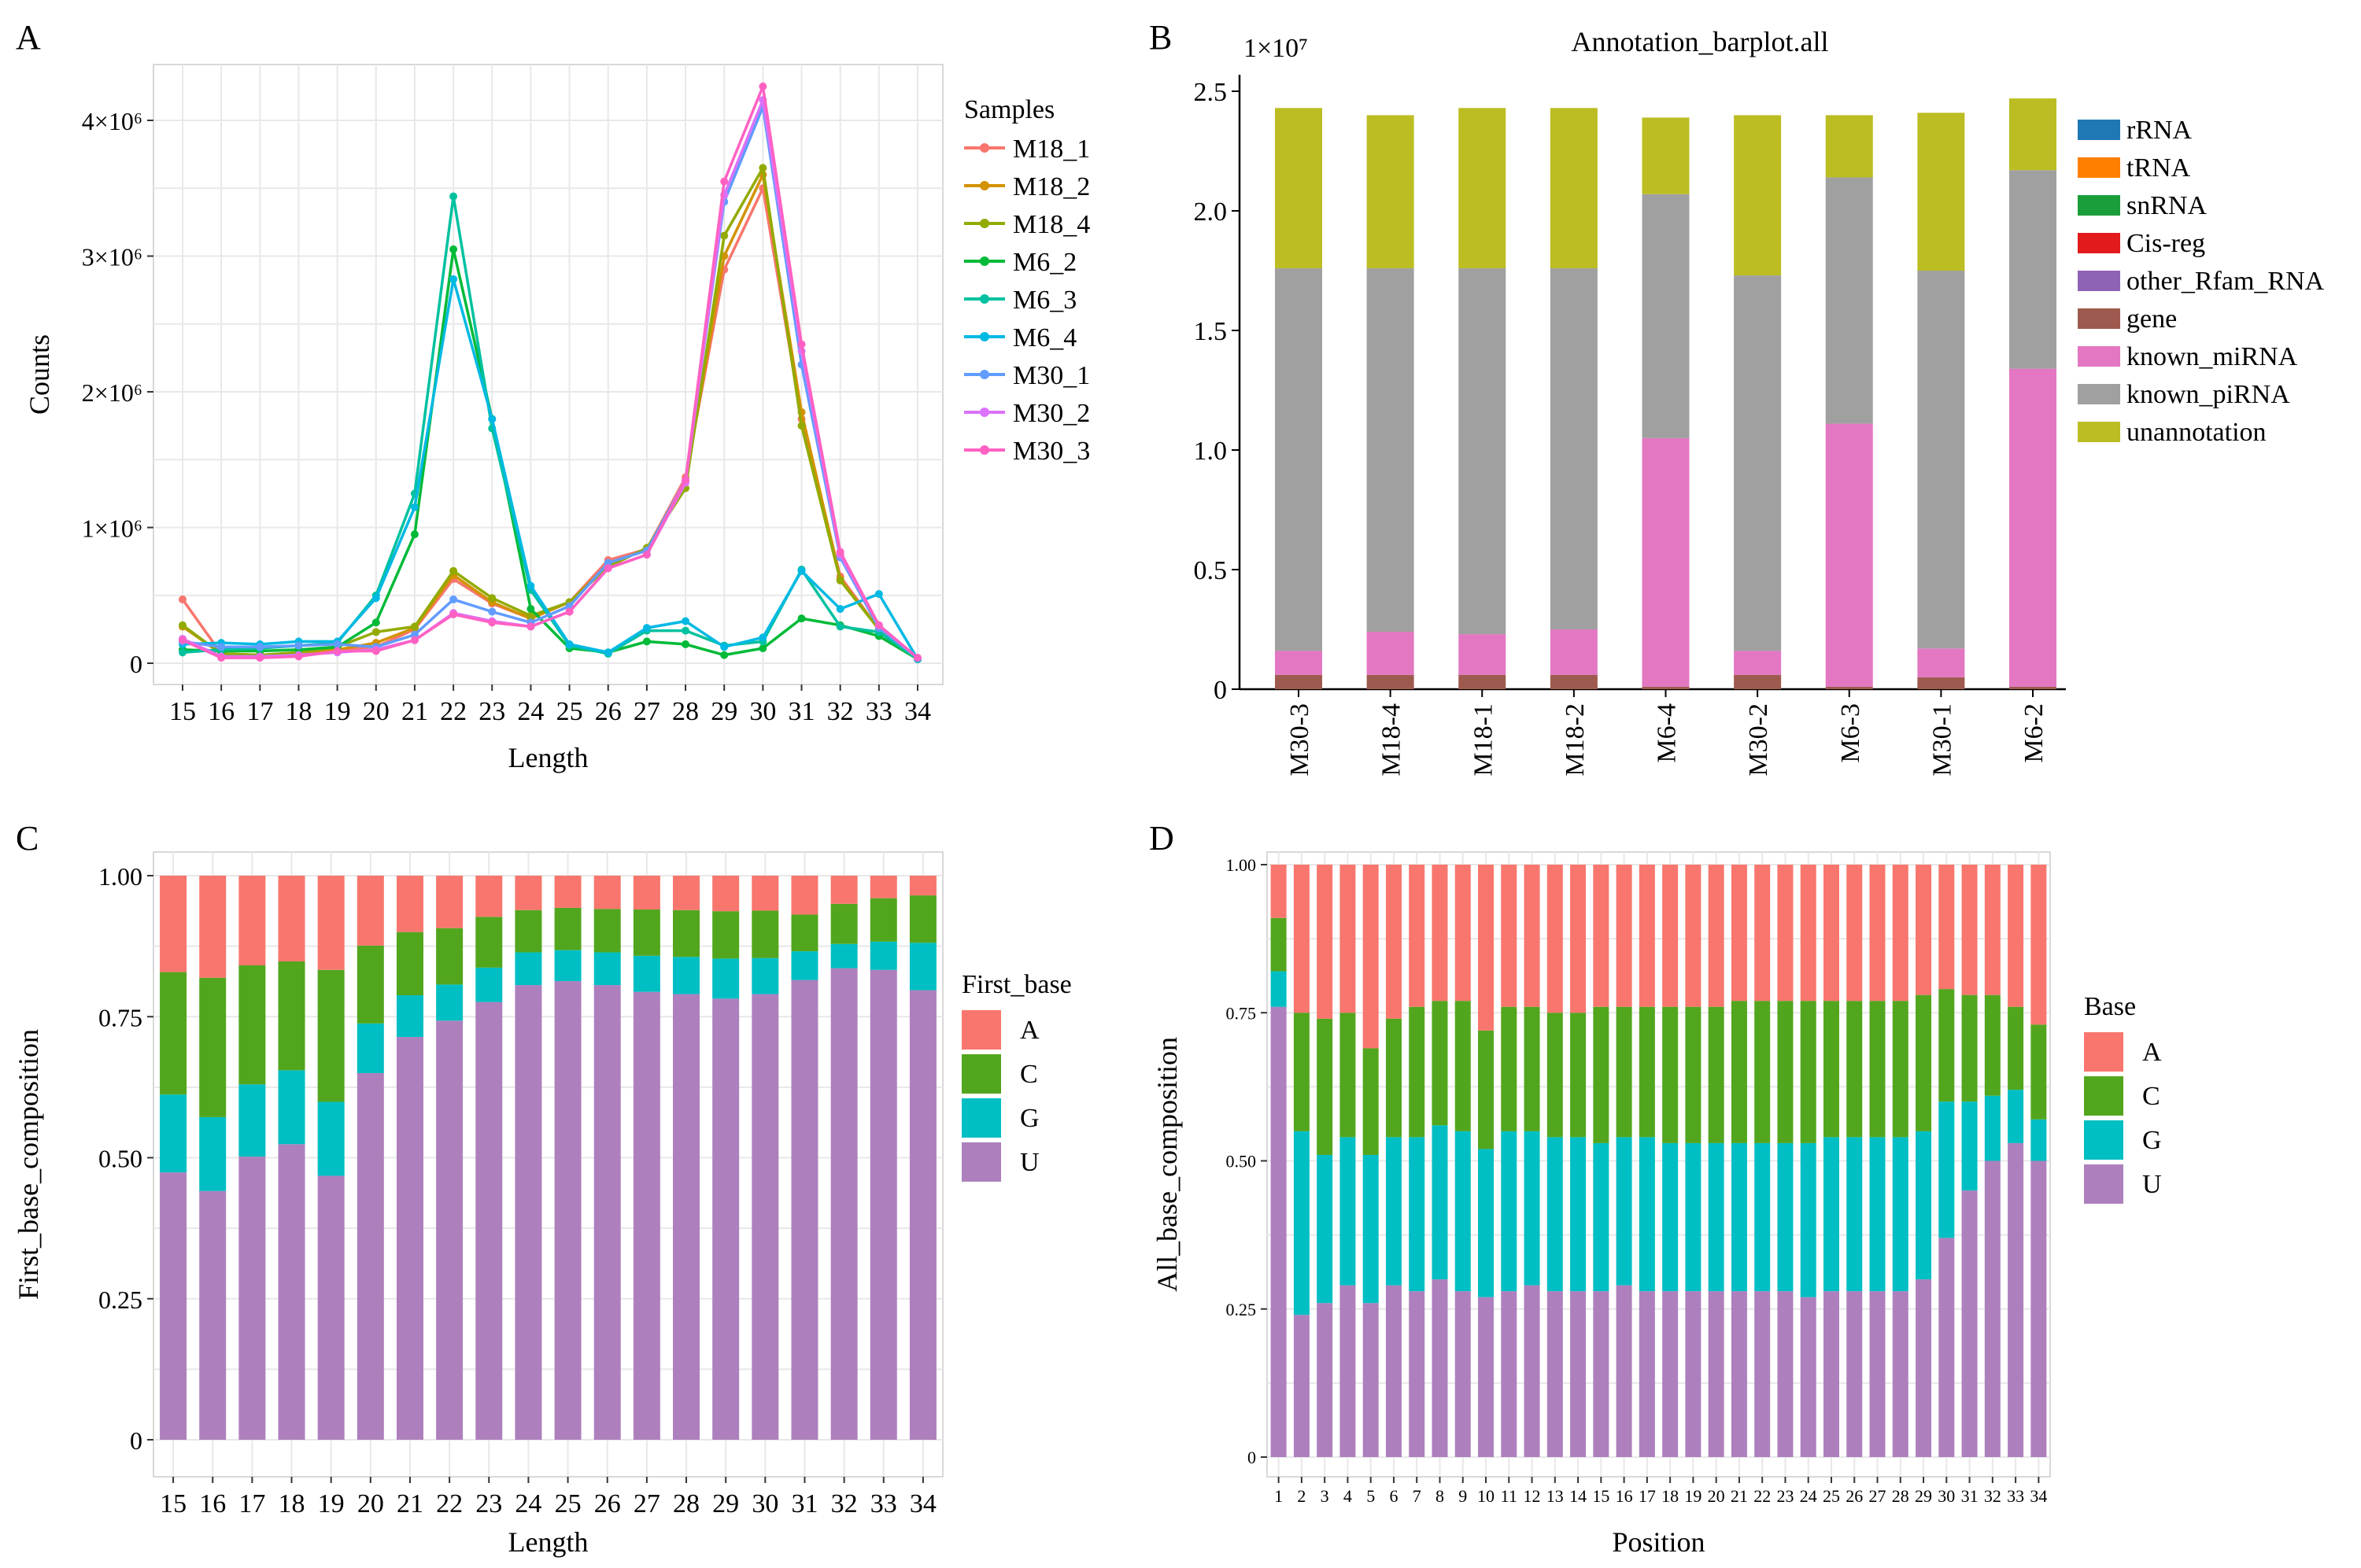 This screenshot has height=1568, width=2361. Describe the element at coordinates (1462, 1496) in the screenshot. I see `x-tick-label-d: 9` at that location.